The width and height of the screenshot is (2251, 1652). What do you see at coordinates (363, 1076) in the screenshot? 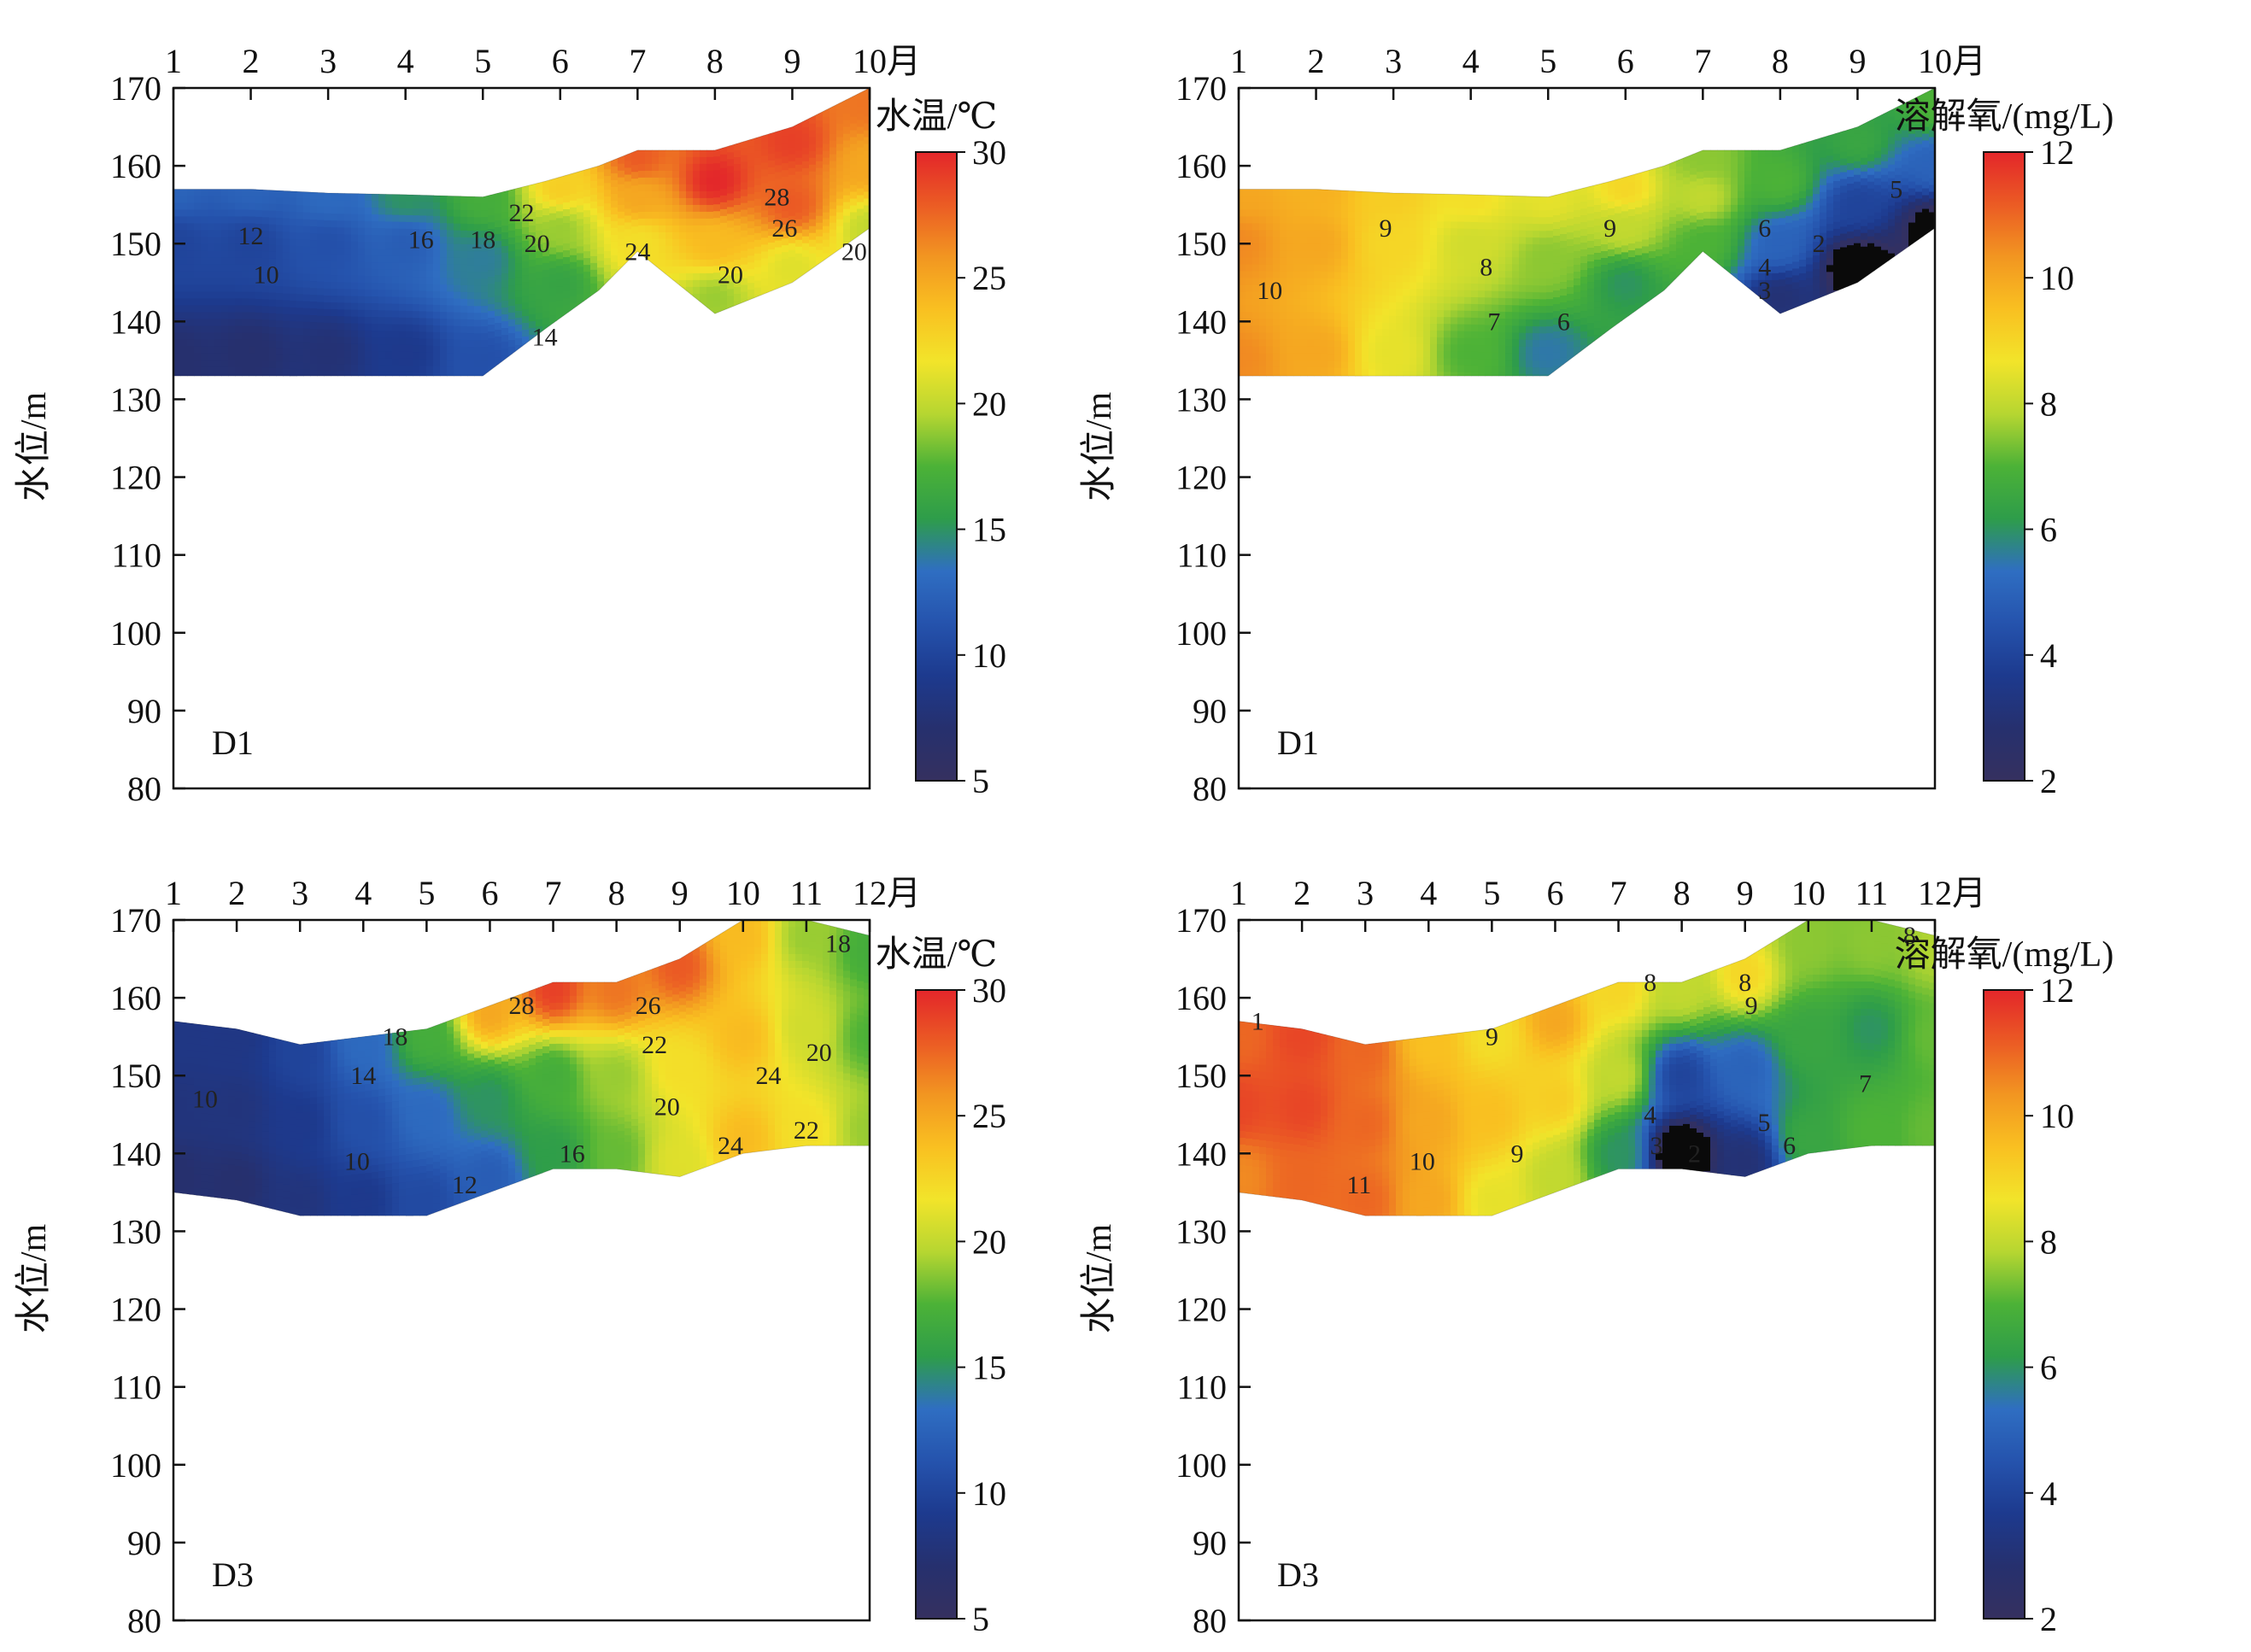
I see `contour-label: 14` at bounding box center [363, 1076].